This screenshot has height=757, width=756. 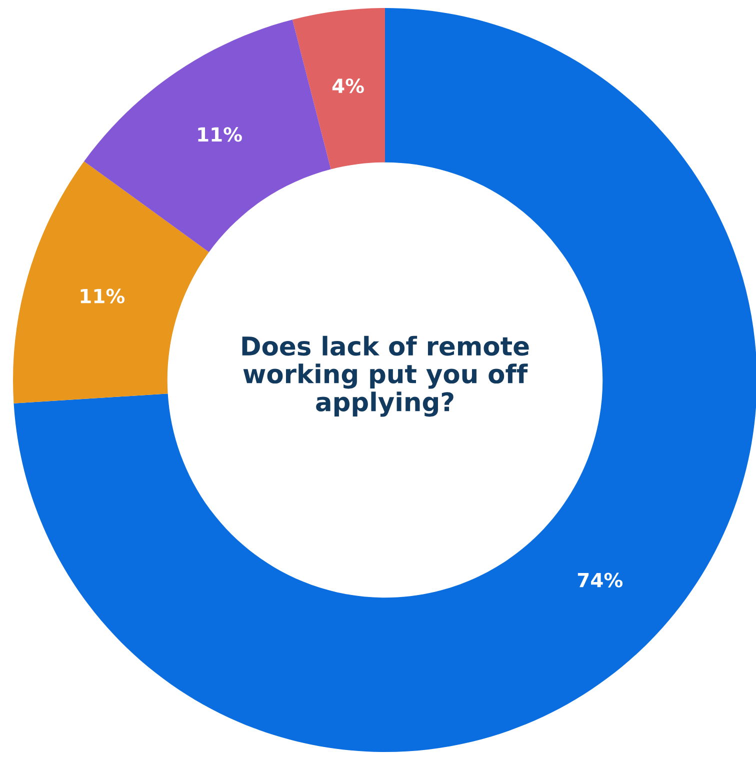 What do you see at coordinates (600, 580) in the screenshot?
I see `data-label: 74%` at bounding box center [600, 580].